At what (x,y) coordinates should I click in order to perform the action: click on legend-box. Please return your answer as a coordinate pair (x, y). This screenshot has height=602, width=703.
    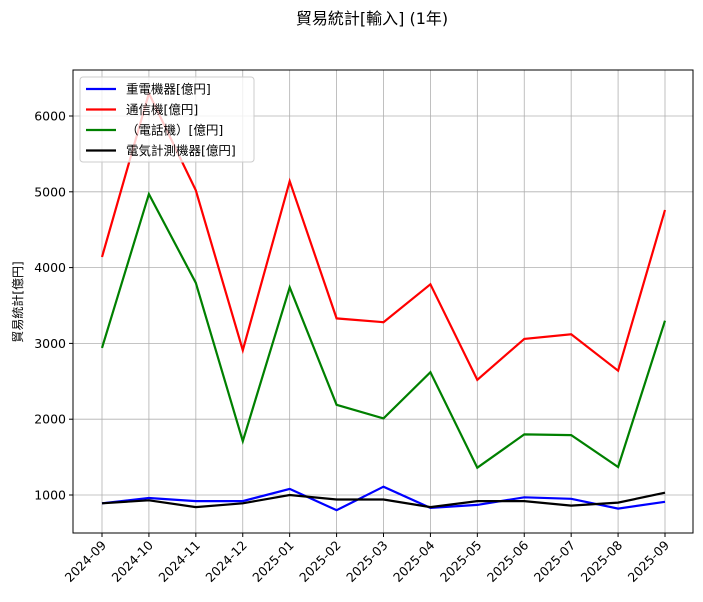
    Looking at the image, I should click on (167, 119).